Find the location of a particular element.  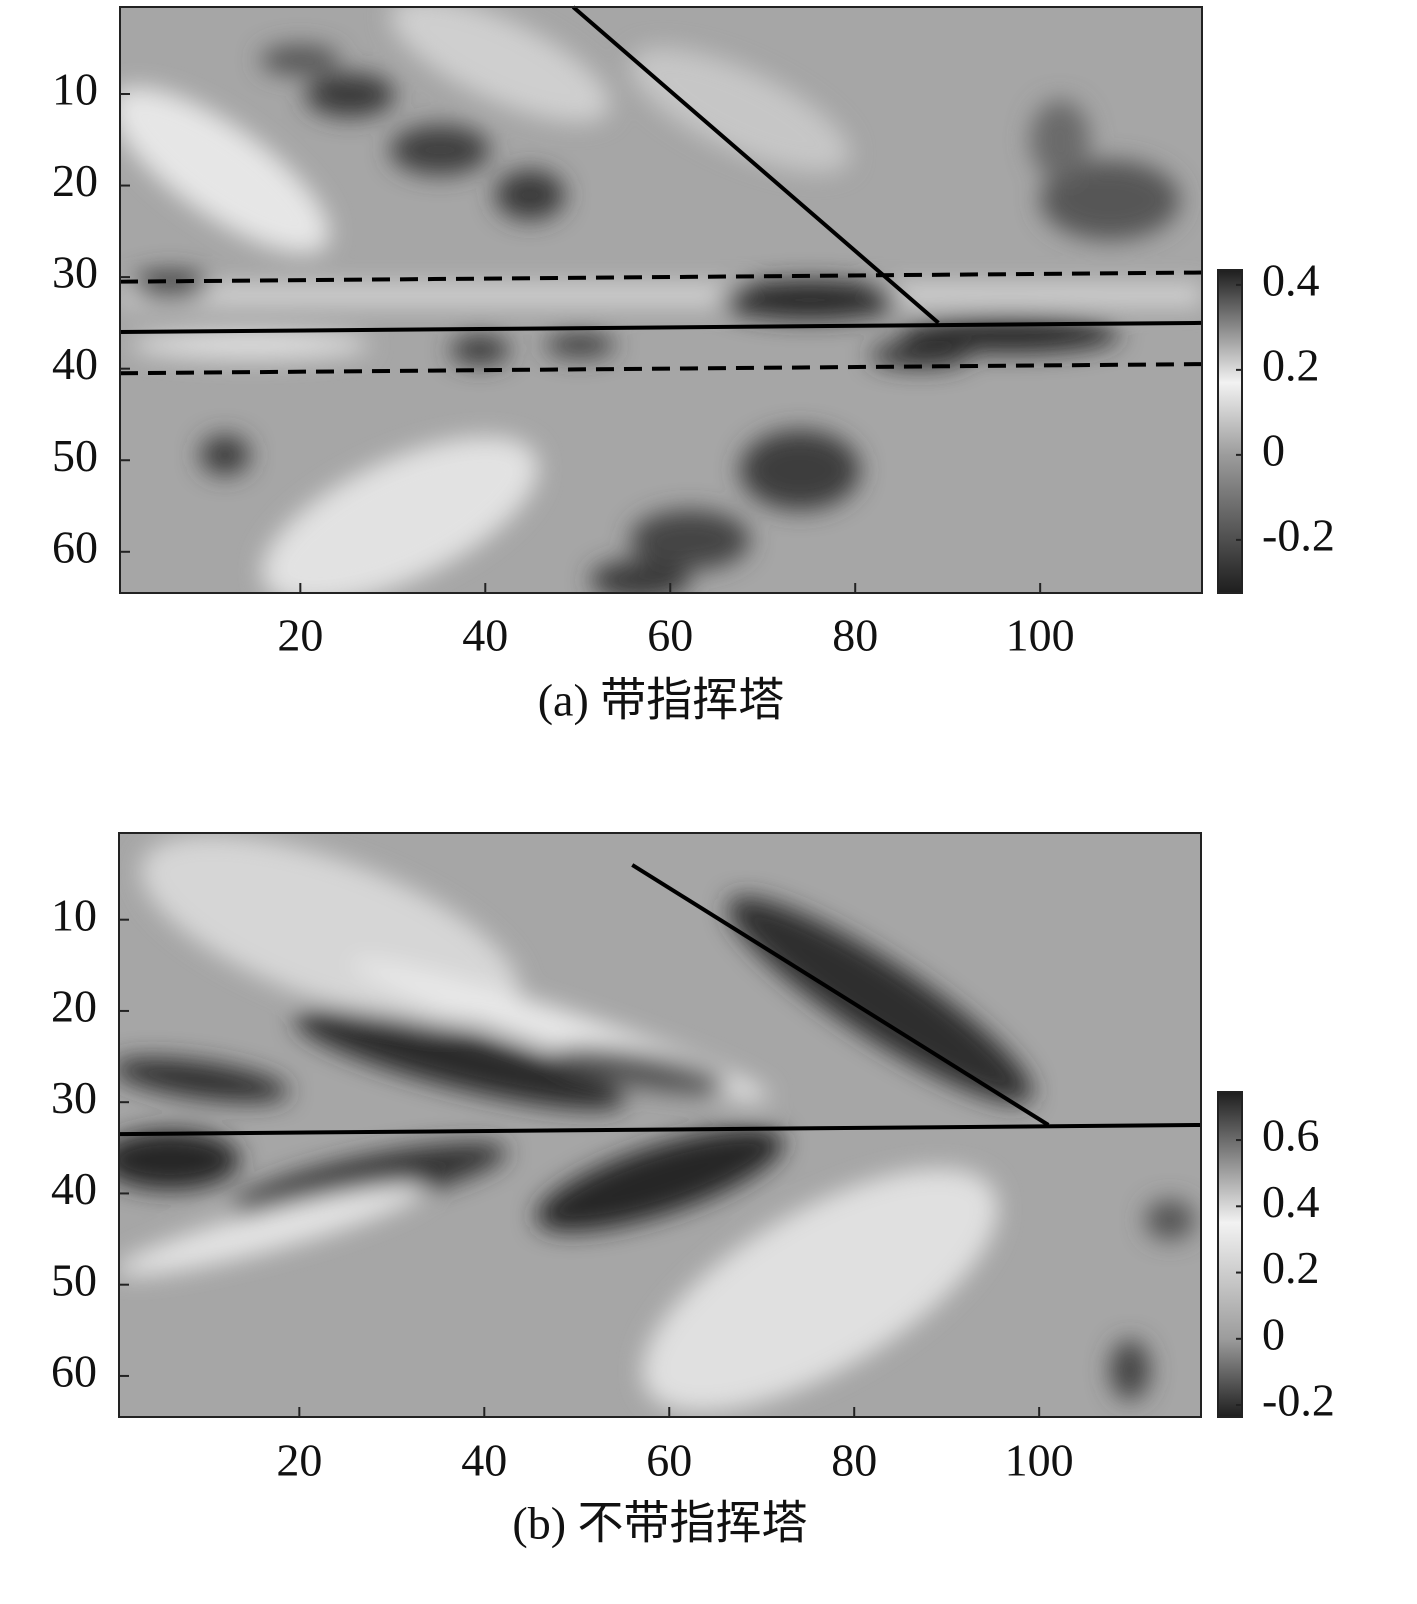

caption: (a) 带指挥塔 is located at coordinates (661, 700).